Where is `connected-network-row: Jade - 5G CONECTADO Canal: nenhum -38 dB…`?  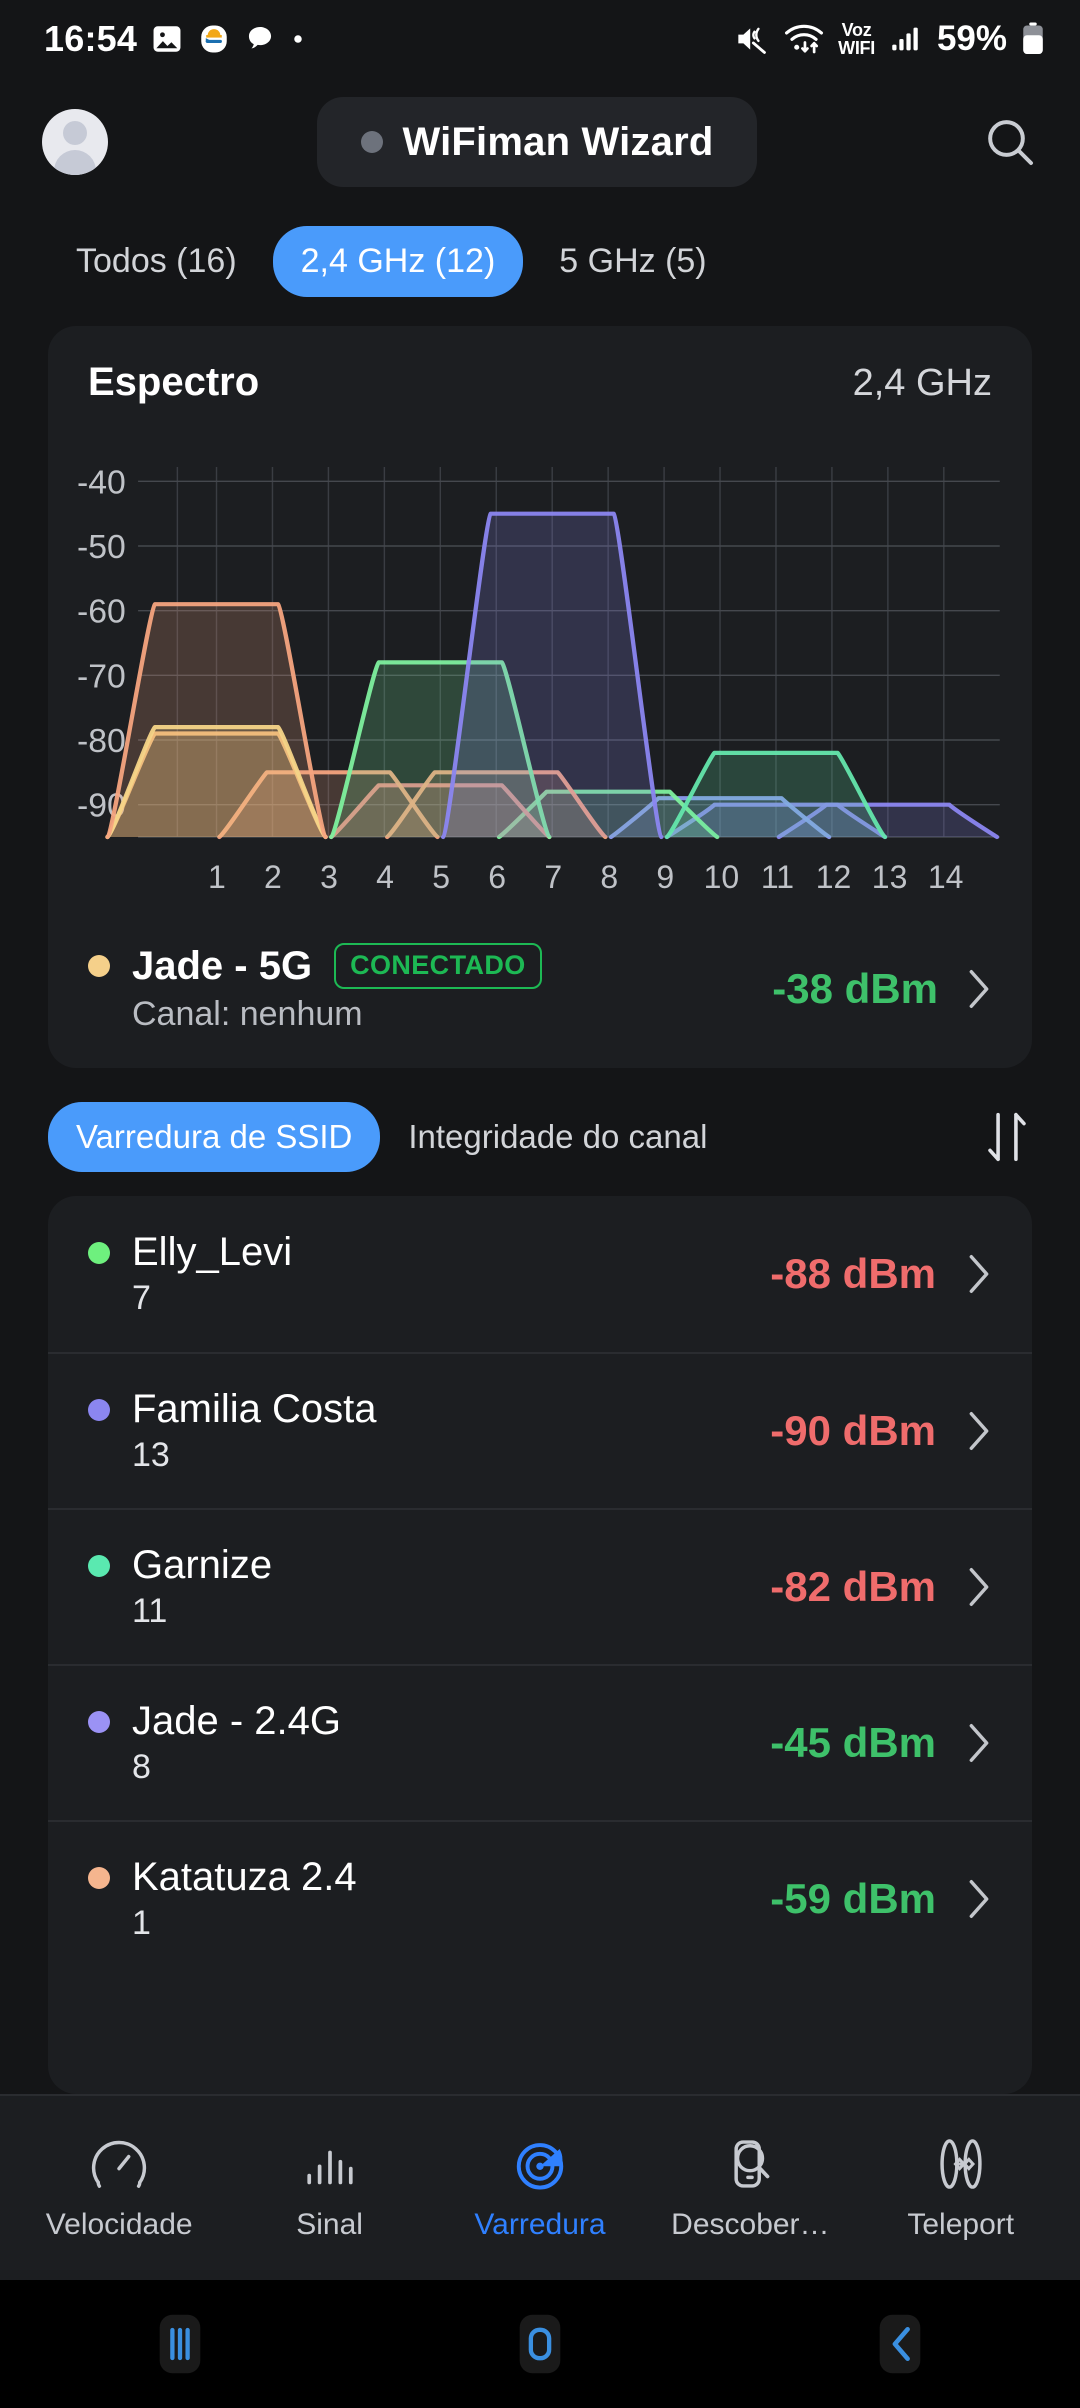 connected-network-row: Jade - 5G CONECTADO Canal: nenhum -38 dB… is located at coordinates (540, 992).